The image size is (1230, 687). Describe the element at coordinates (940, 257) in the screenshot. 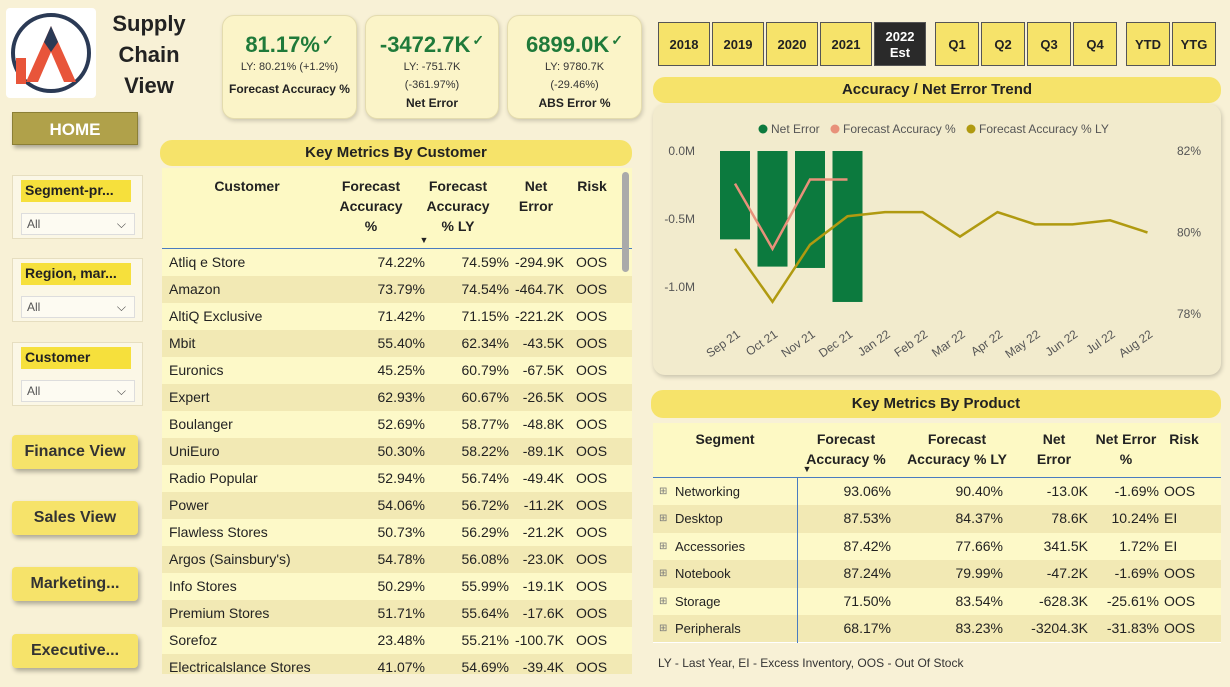

I see `fa-ly-line` at that location.